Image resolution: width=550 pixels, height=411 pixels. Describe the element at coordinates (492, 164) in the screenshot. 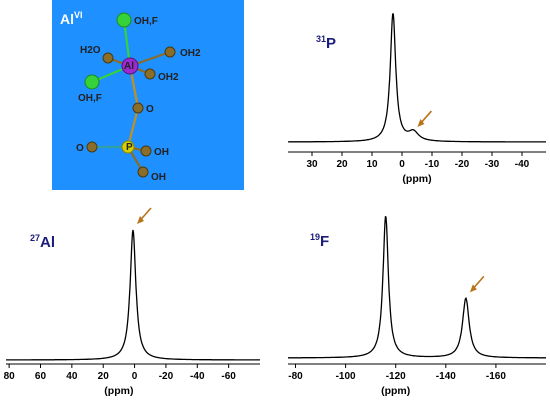

I see `x-tick-label: -30` at that location.